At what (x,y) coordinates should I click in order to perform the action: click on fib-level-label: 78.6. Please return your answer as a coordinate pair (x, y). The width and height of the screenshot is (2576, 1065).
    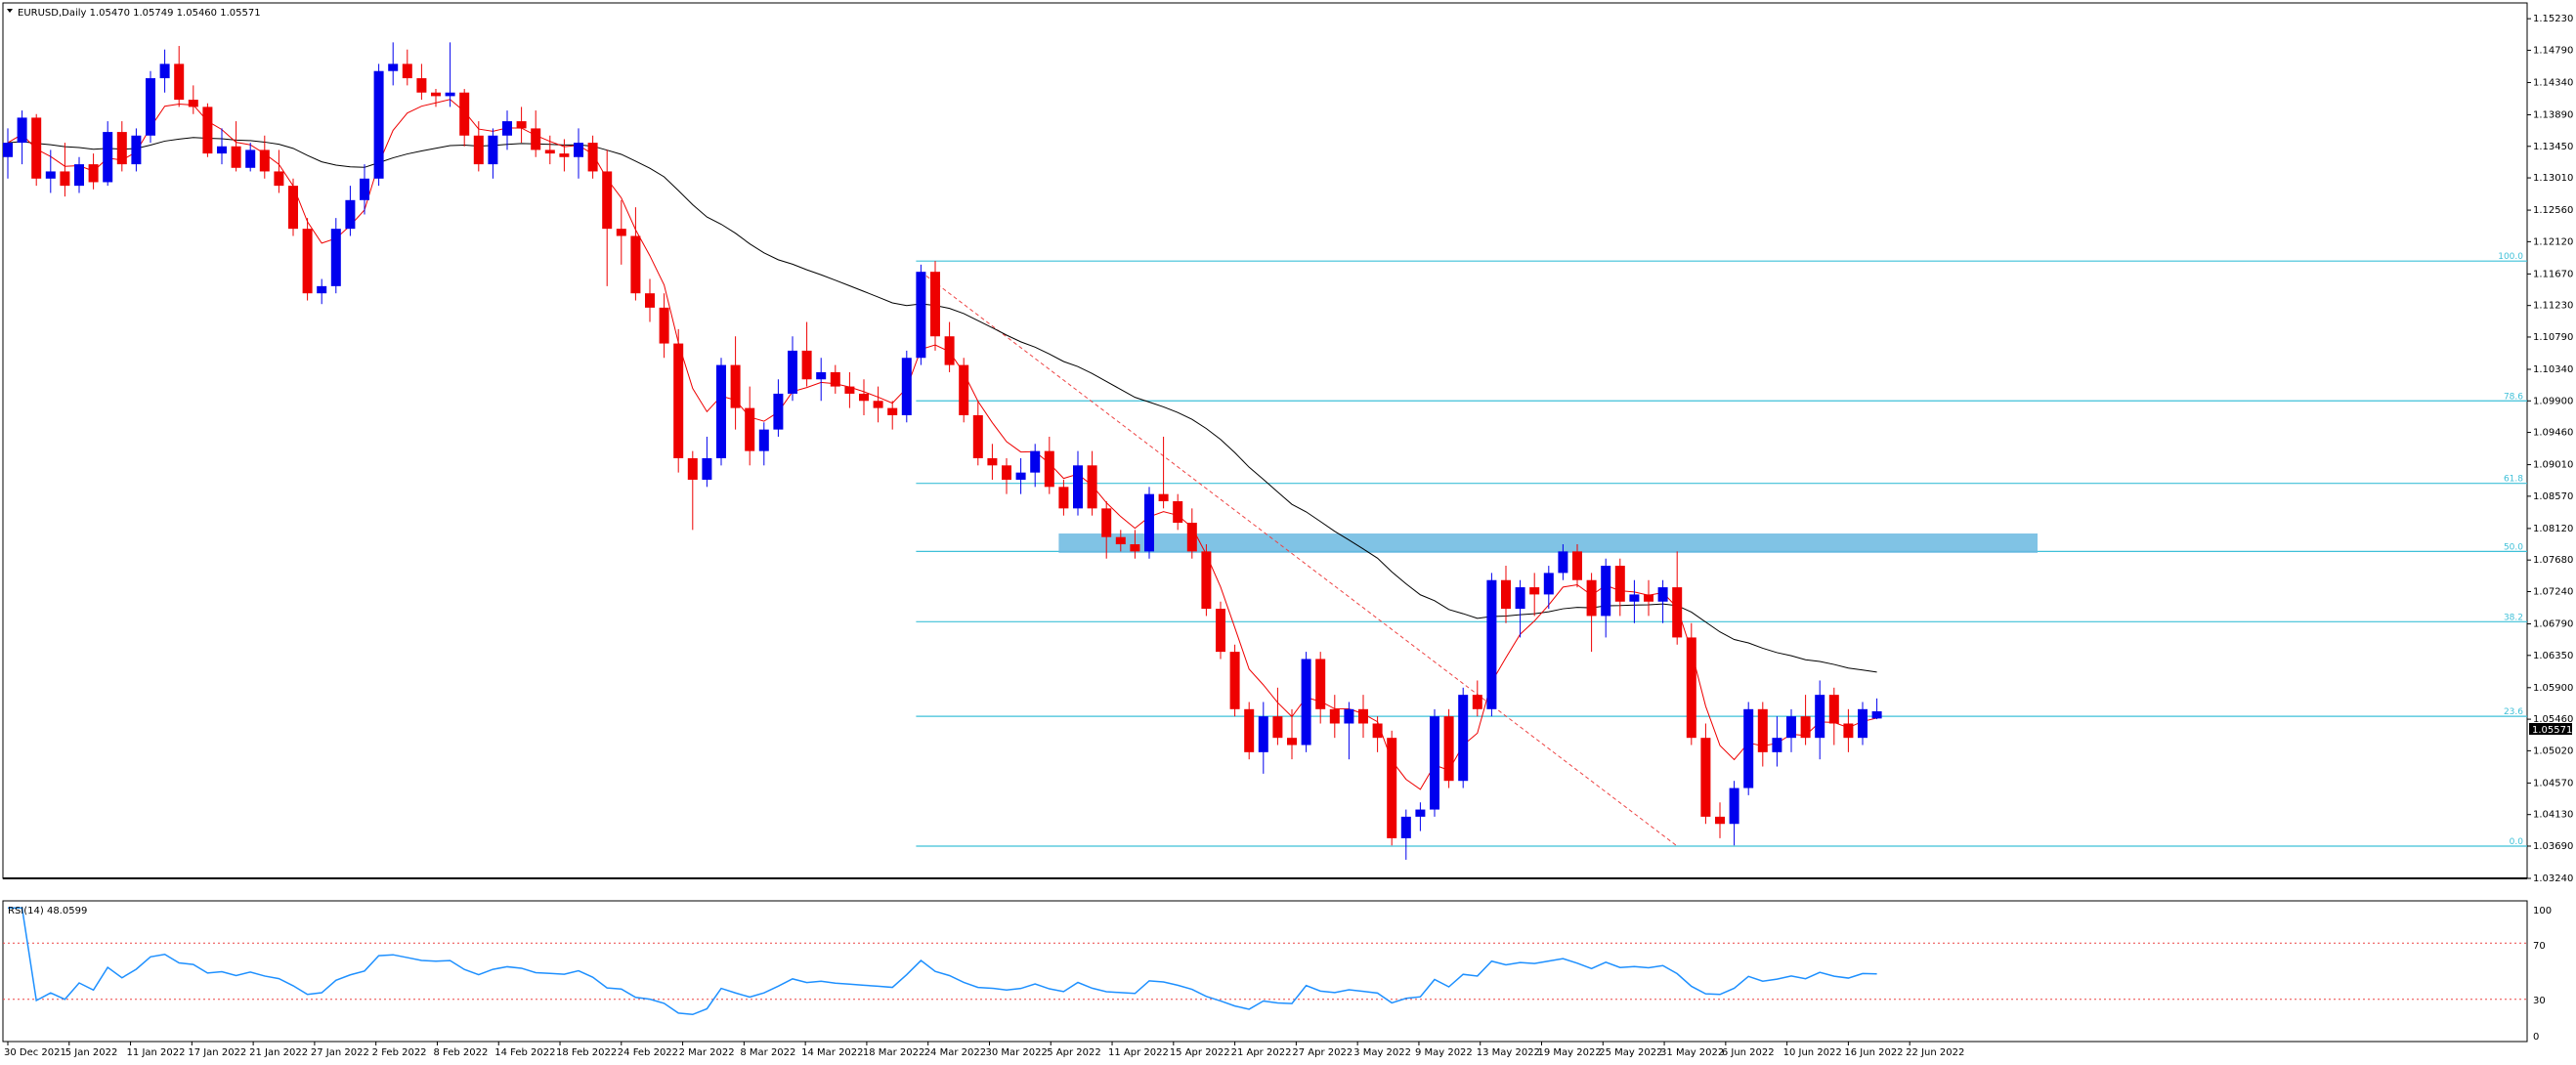
    Looking at the image, I should click on (2514, 397).